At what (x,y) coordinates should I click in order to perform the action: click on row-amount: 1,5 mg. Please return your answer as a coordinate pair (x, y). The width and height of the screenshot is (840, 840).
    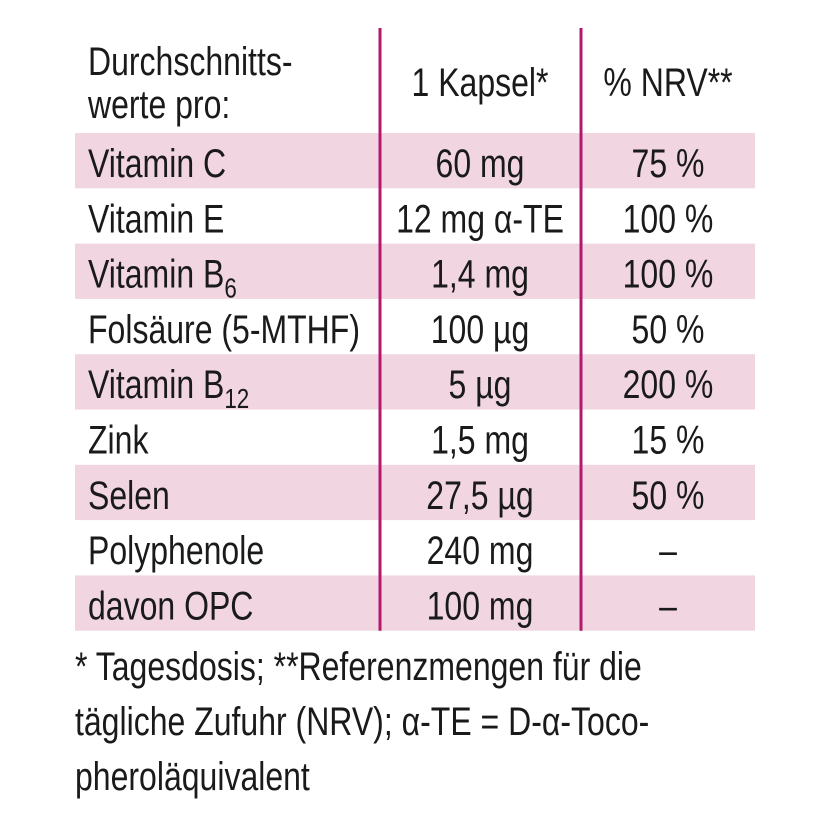
    Looking at the image, I should click on (480, 439).